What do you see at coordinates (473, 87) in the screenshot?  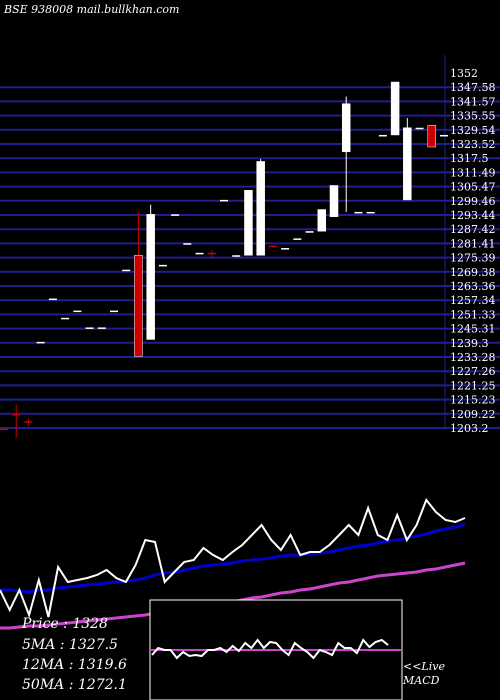 I see `y-tick-label: 1347.58` at bounding box center [473, 87].